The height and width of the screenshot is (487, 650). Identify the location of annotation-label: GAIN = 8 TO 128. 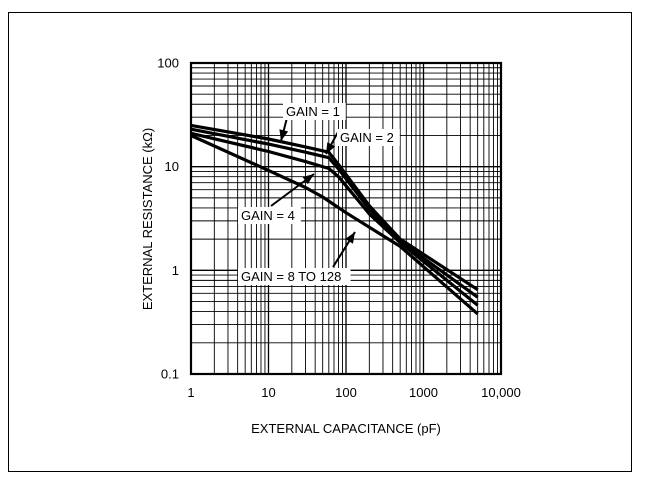
(291, 276).